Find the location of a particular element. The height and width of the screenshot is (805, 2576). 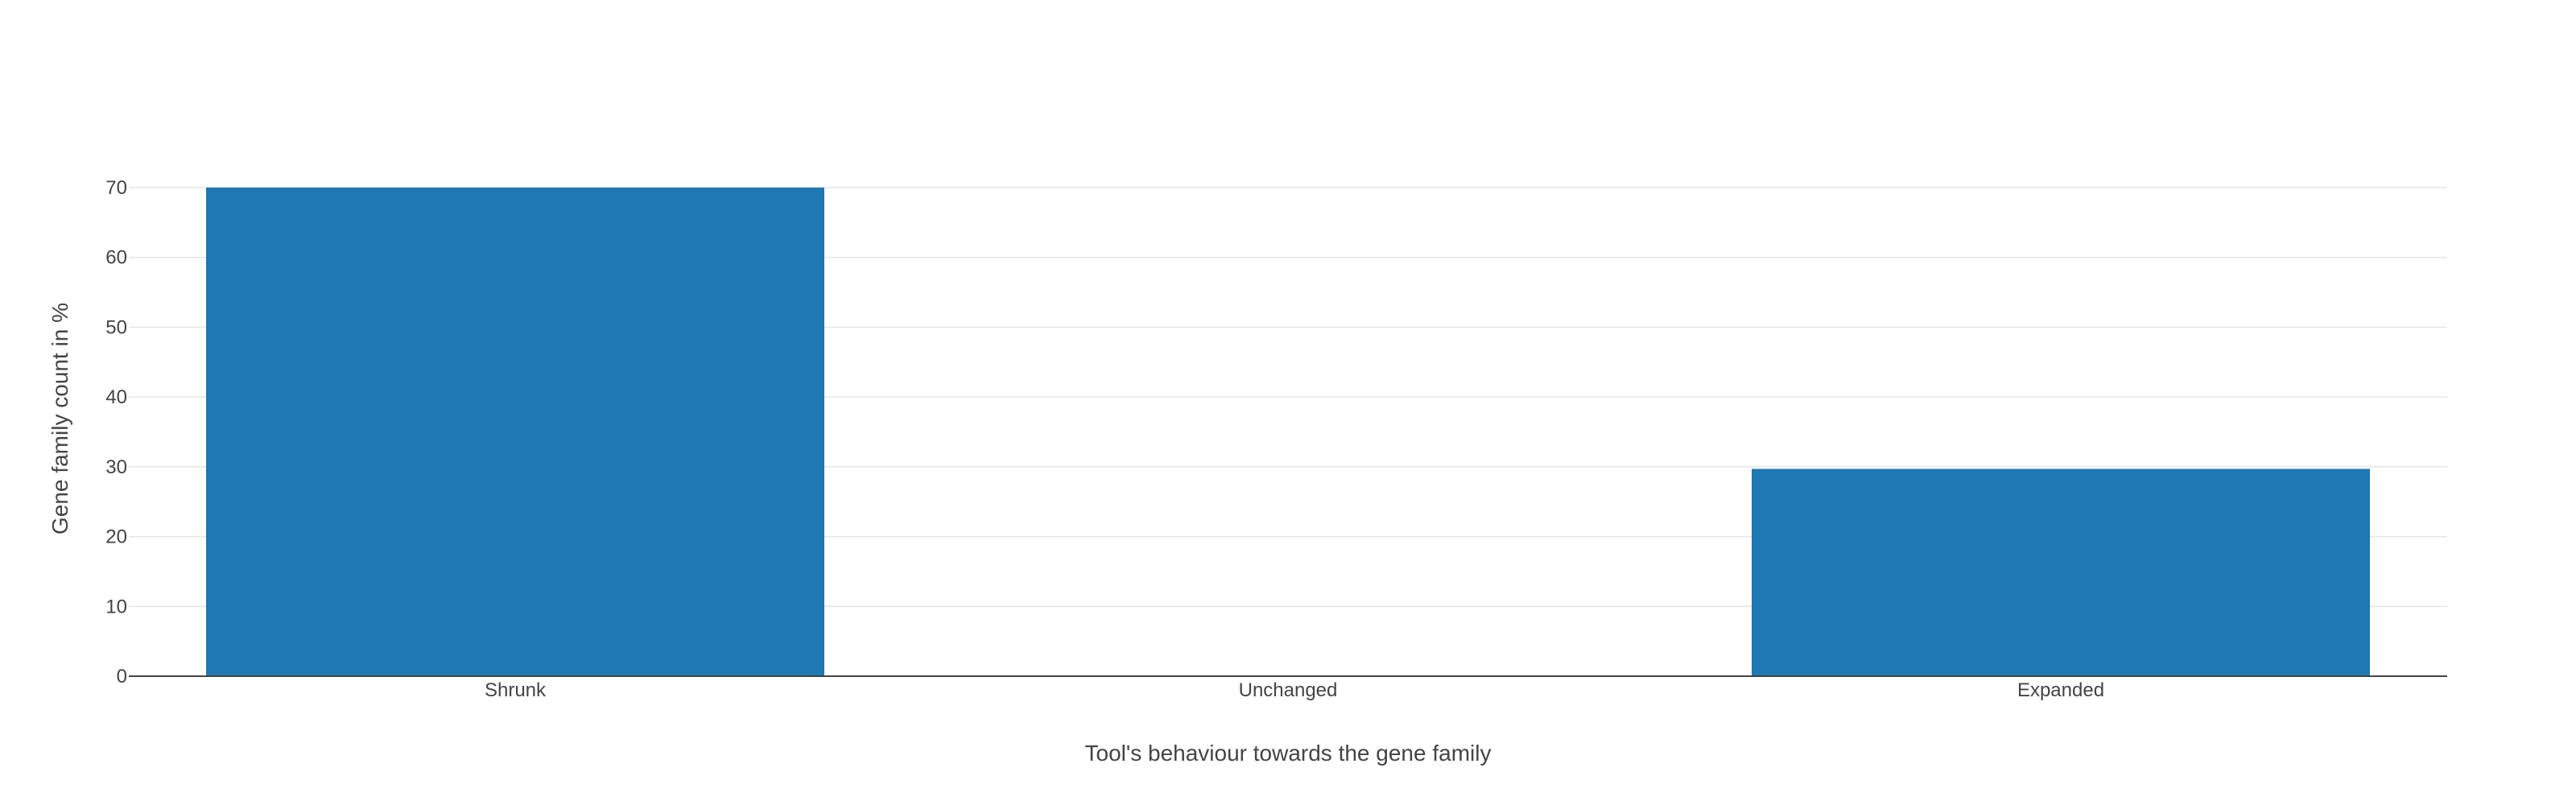

y-tick-label: 20 is located at coordinates (116, 537).